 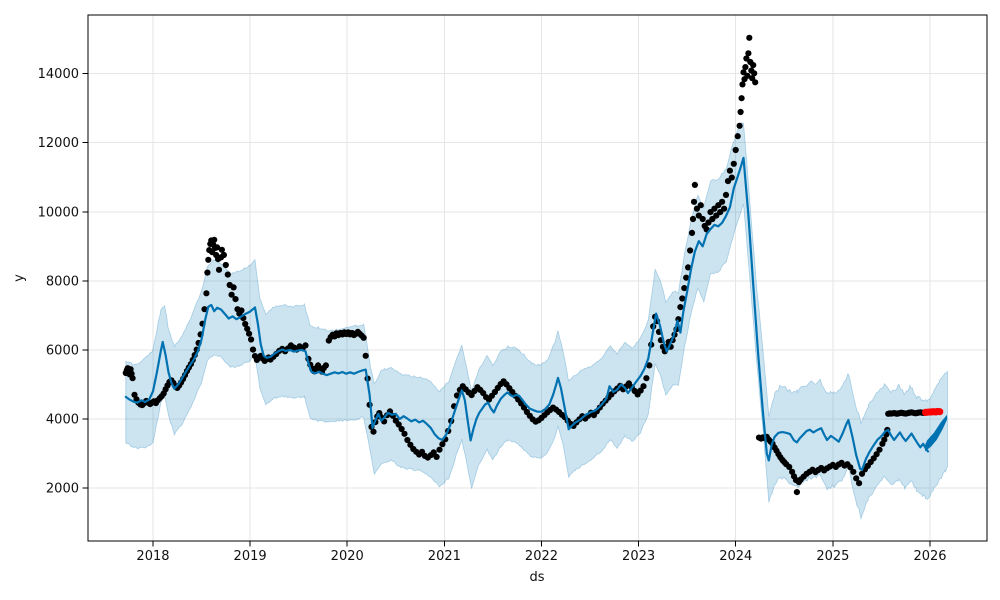 What do you see at coordinates (444, 556) in the screenshot?
I see `x-tick-label: 2021` at bounding box center [444, 556].